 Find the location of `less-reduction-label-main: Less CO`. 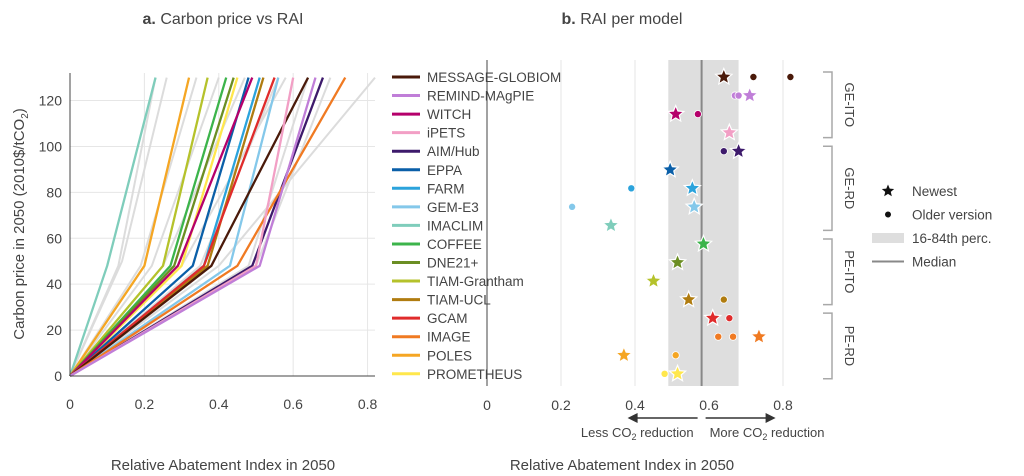

less-reduction-label-main: Less CO is located at coordinates (606, 432).